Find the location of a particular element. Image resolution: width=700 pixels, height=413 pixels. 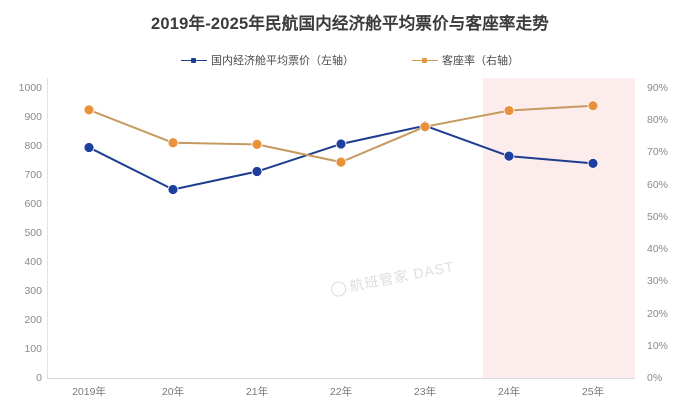

y-axis-right-tick-label: 60% is located at coordinates (658, 184).